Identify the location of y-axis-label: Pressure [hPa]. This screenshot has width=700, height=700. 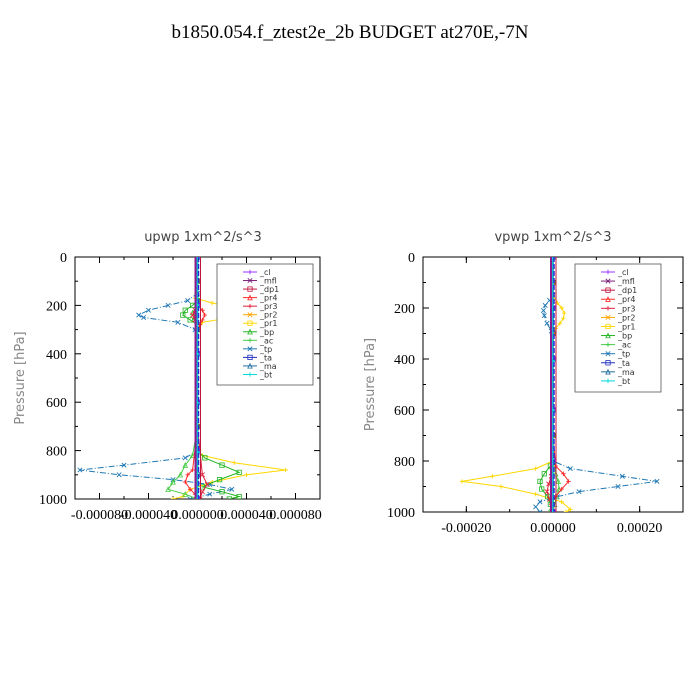
(370, 384).